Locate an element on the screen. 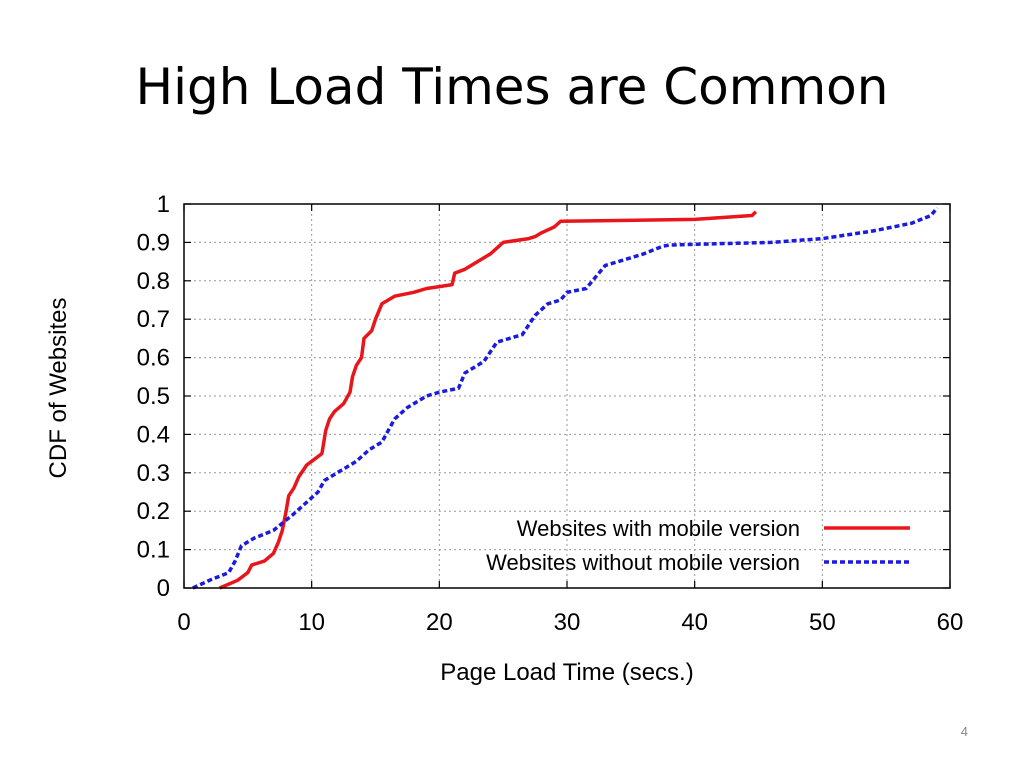 This screenshot has width=1024, height=768. legend-label: Websites with mobile version is located at coordinates (658, 528).